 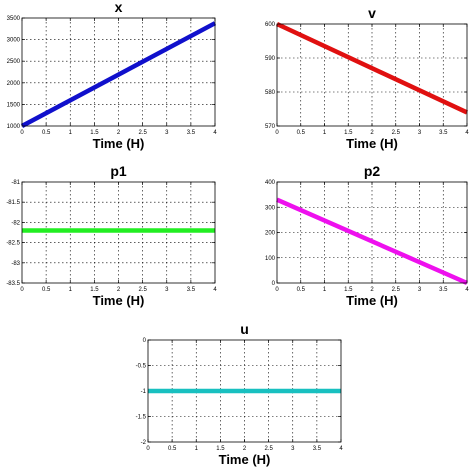 I want to click on chart-5-x-tick-label: 2, so click(x=245, y=449).